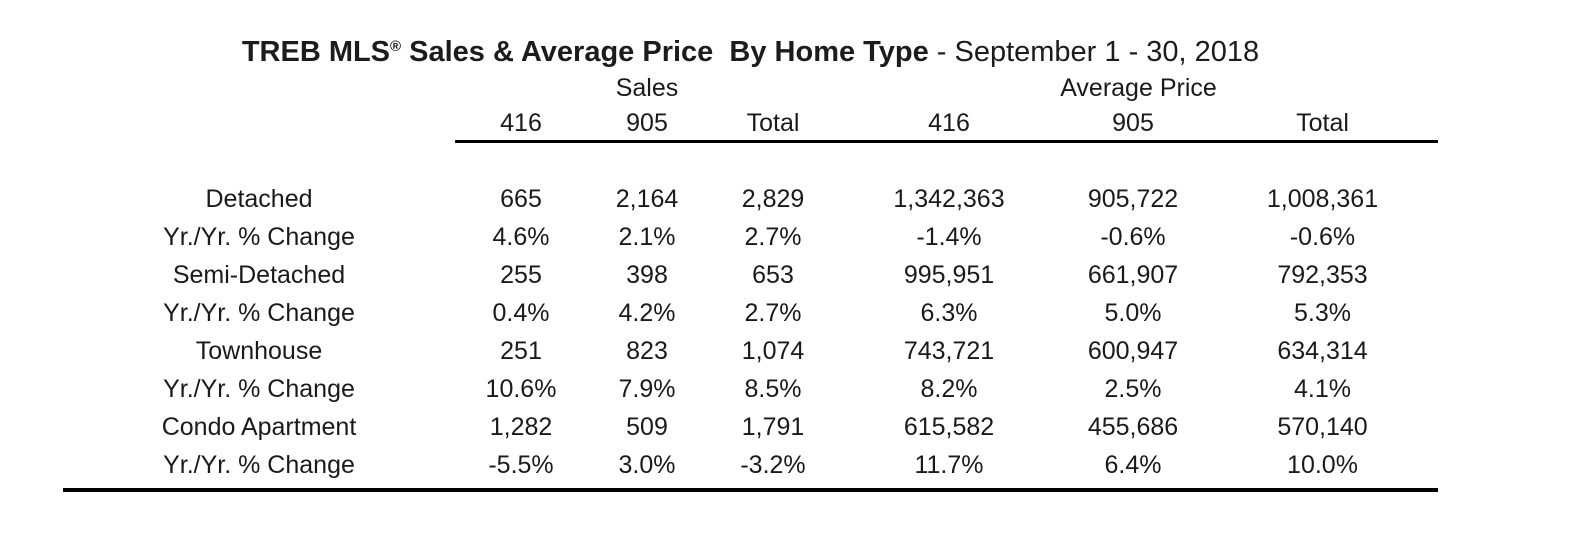 The width and height of the screenshot is (1580, 546). Describe the element at coordinates (1322, 351) in the screenshot. I see `table-cell: 634,314` at that location.